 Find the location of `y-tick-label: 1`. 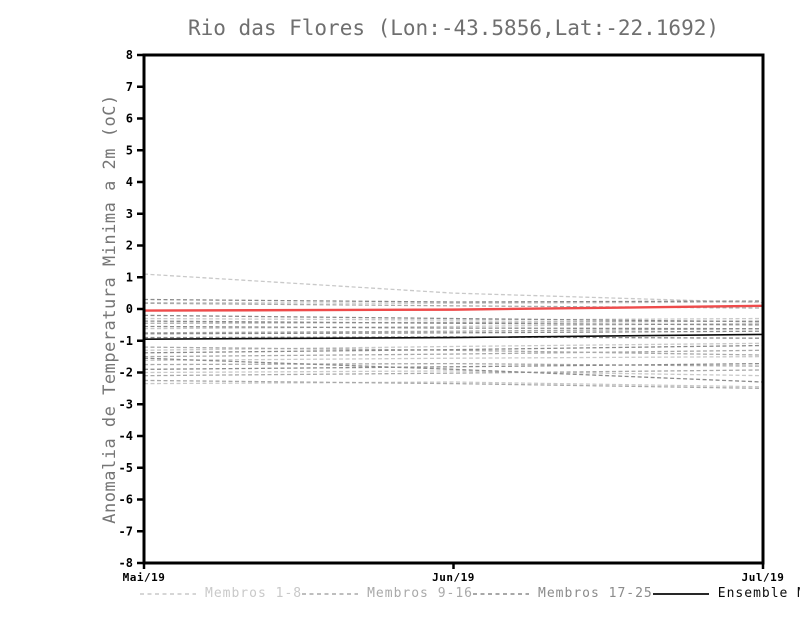

y-tick-label: 1 is located at coordinates (129, 277).